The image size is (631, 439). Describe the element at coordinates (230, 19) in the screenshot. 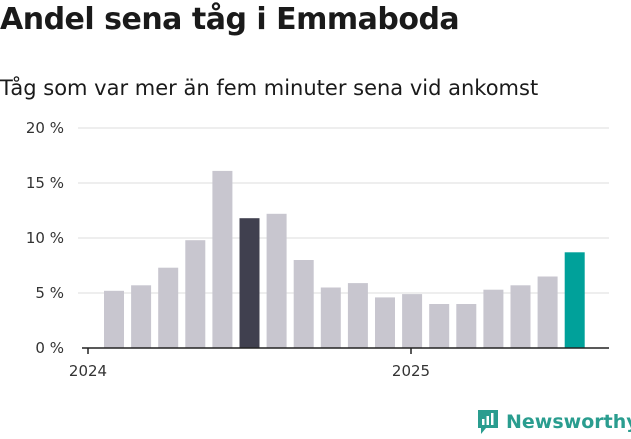

I see `chart-title: Andel sena tåg i Emmaboda` at that location.